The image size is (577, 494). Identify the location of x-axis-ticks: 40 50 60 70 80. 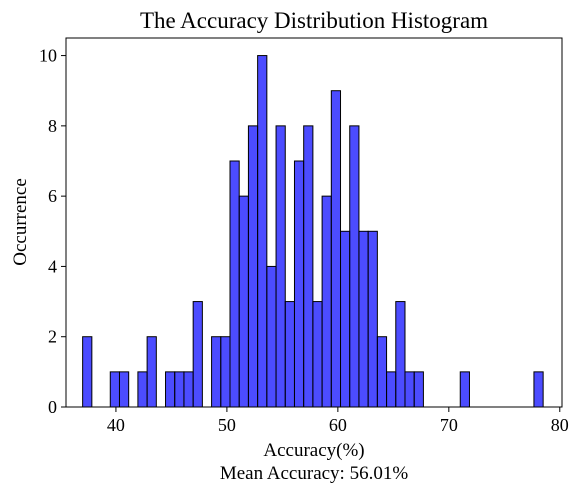
(338, 421).